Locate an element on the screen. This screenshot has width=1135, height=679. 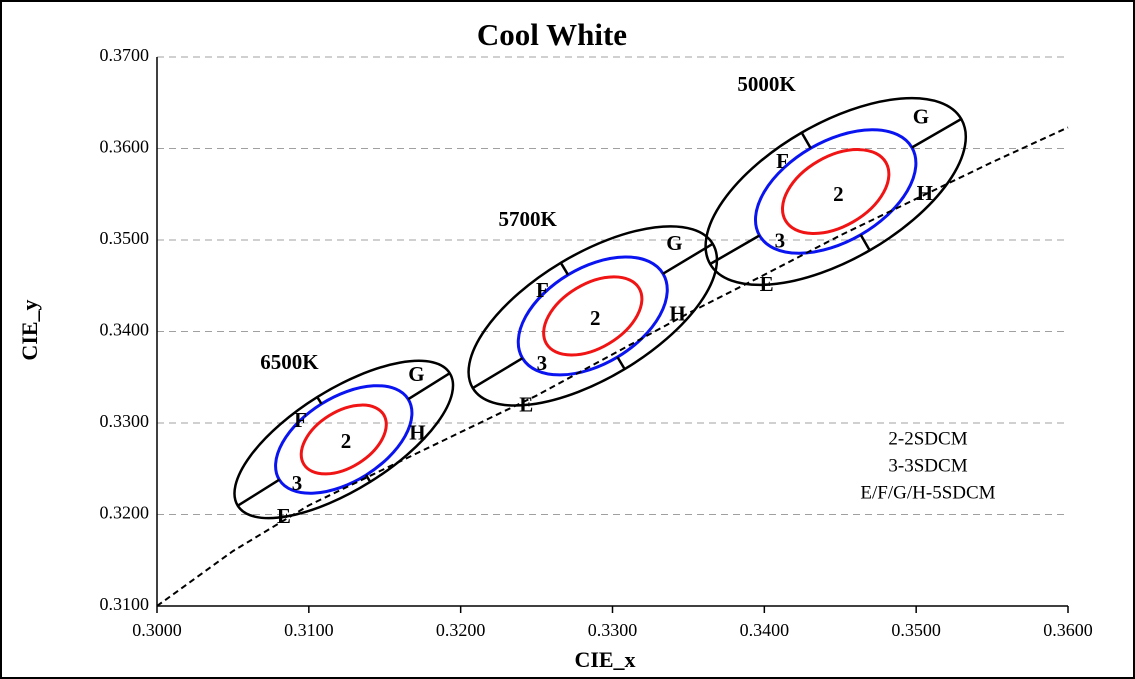
cct-label: 6500K is located at coordinates (289, 362).